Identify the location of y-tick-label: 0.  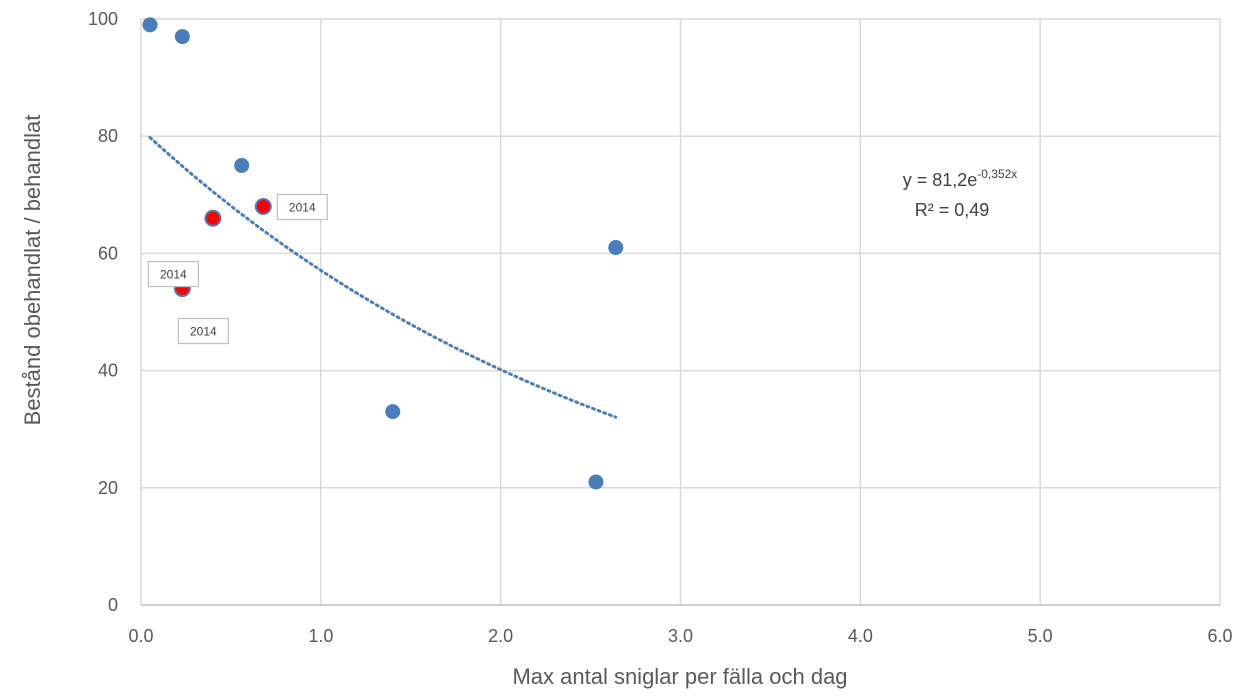
(113, 605).